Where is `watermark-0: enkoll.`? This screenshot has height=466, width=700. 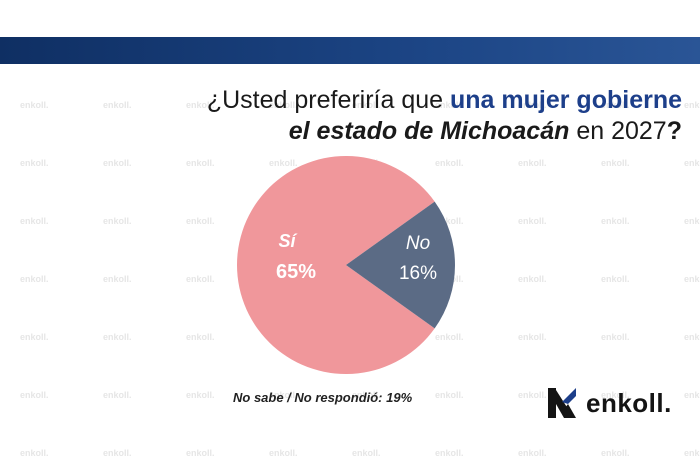 watermark-0: enkoll. is located at coordinates (34, 105).